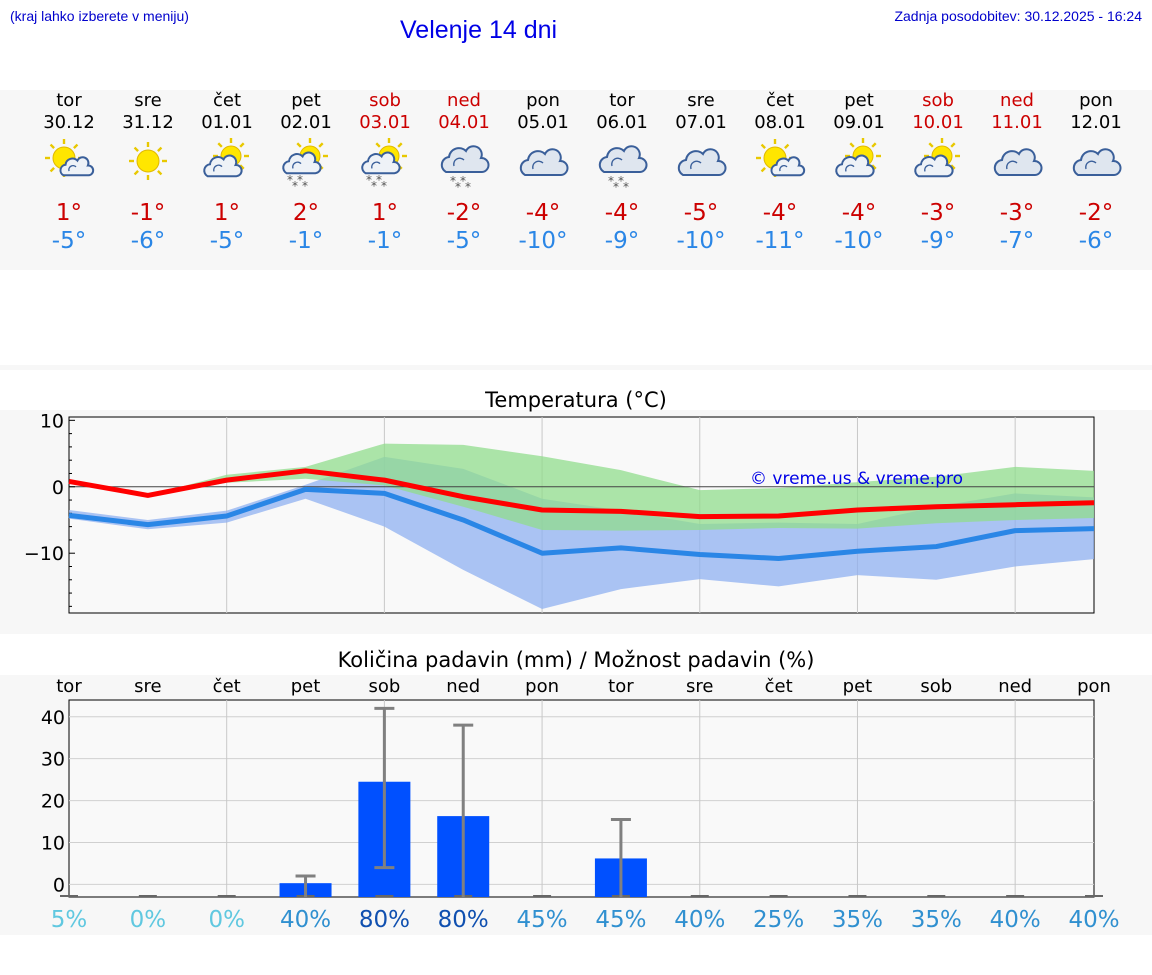 The image size is (1152, 975). What do you see at coordinates (305, 164) in the screenshot?
I see `sun-cloud-snow-icon: * ** *` at bounding box center [305, 164].